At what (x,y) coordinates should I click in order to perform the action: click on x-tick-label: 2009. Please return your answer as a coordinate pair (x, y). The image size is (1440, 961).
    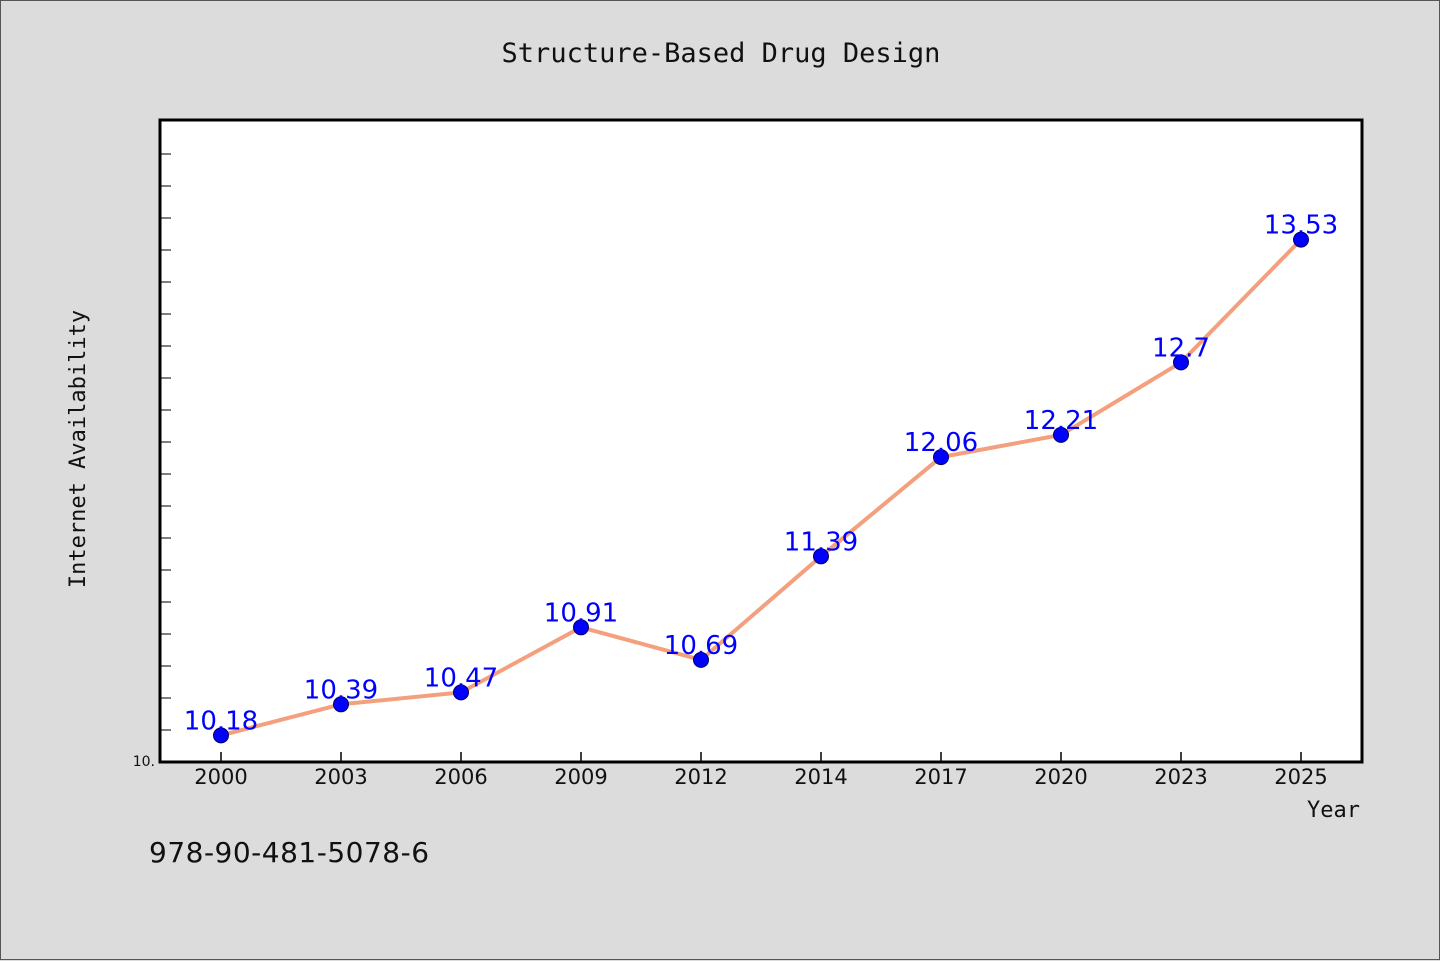
    Looking at the image, I should click on (580, 777).